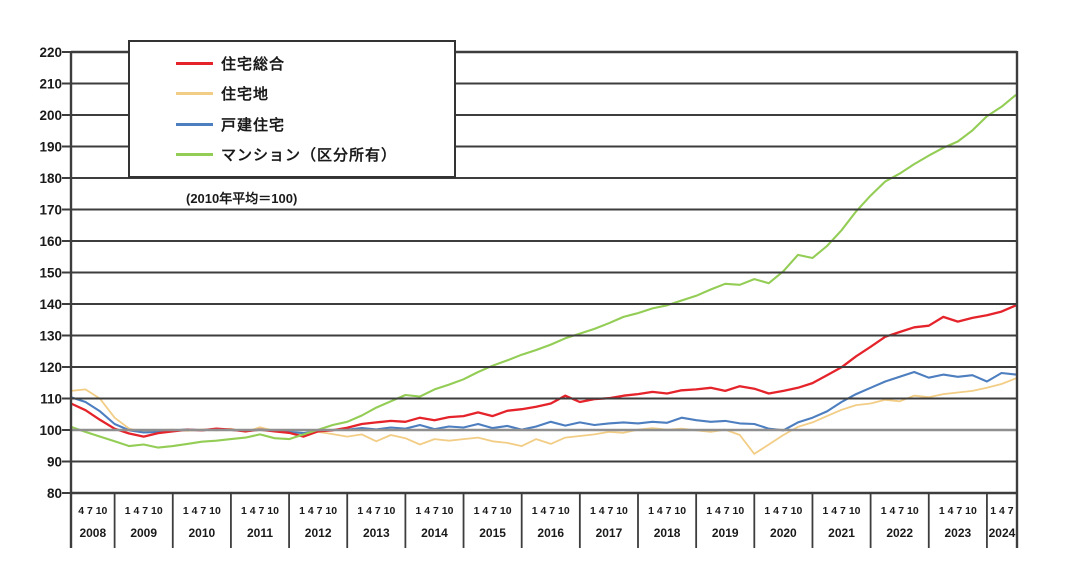  What do you see at coordinates (900, 511) in the screenshot?
I see `x-month-labels-2022: 1 4 7 10` at bounding box center [900, 511].